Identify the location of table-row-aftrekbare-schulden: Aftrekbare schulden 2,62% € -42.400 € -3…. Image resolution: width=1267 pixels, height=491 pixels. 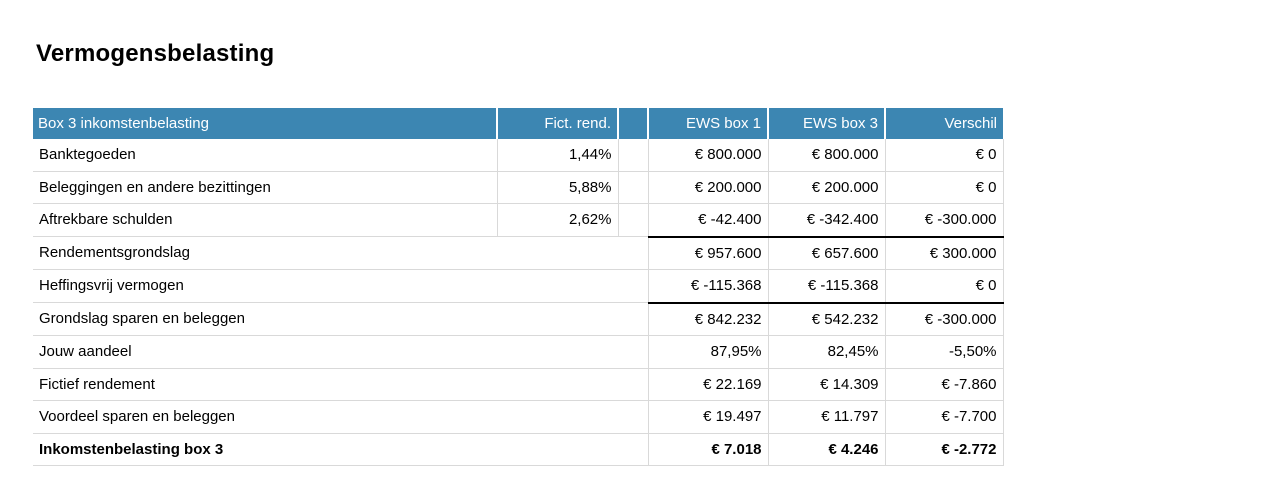
(518, 220).